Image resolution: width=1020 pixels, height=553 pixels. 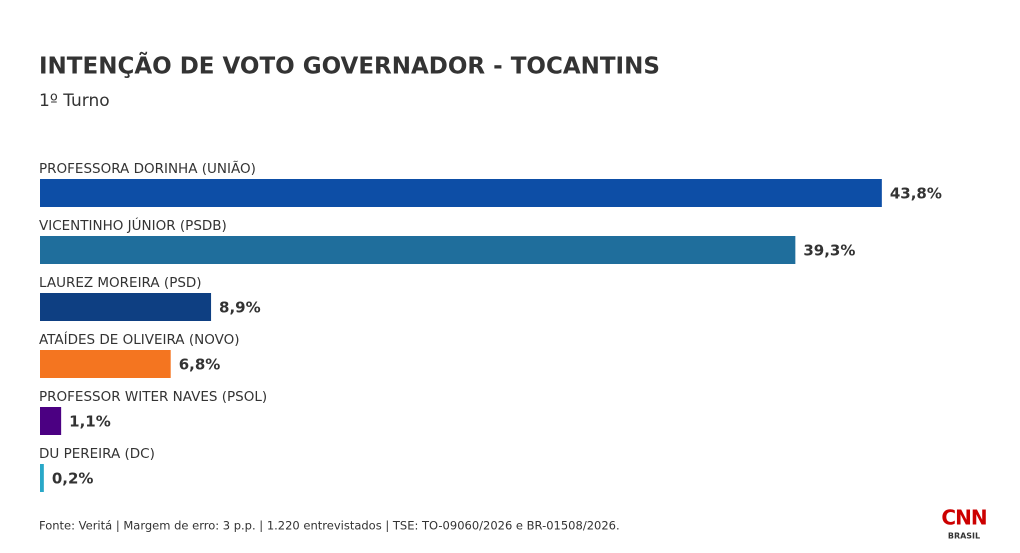 What do you see at coordinates (964, 536) in the screenshot?
I see `logo-subtext: BRASIL` at bounding box center [964, 536].